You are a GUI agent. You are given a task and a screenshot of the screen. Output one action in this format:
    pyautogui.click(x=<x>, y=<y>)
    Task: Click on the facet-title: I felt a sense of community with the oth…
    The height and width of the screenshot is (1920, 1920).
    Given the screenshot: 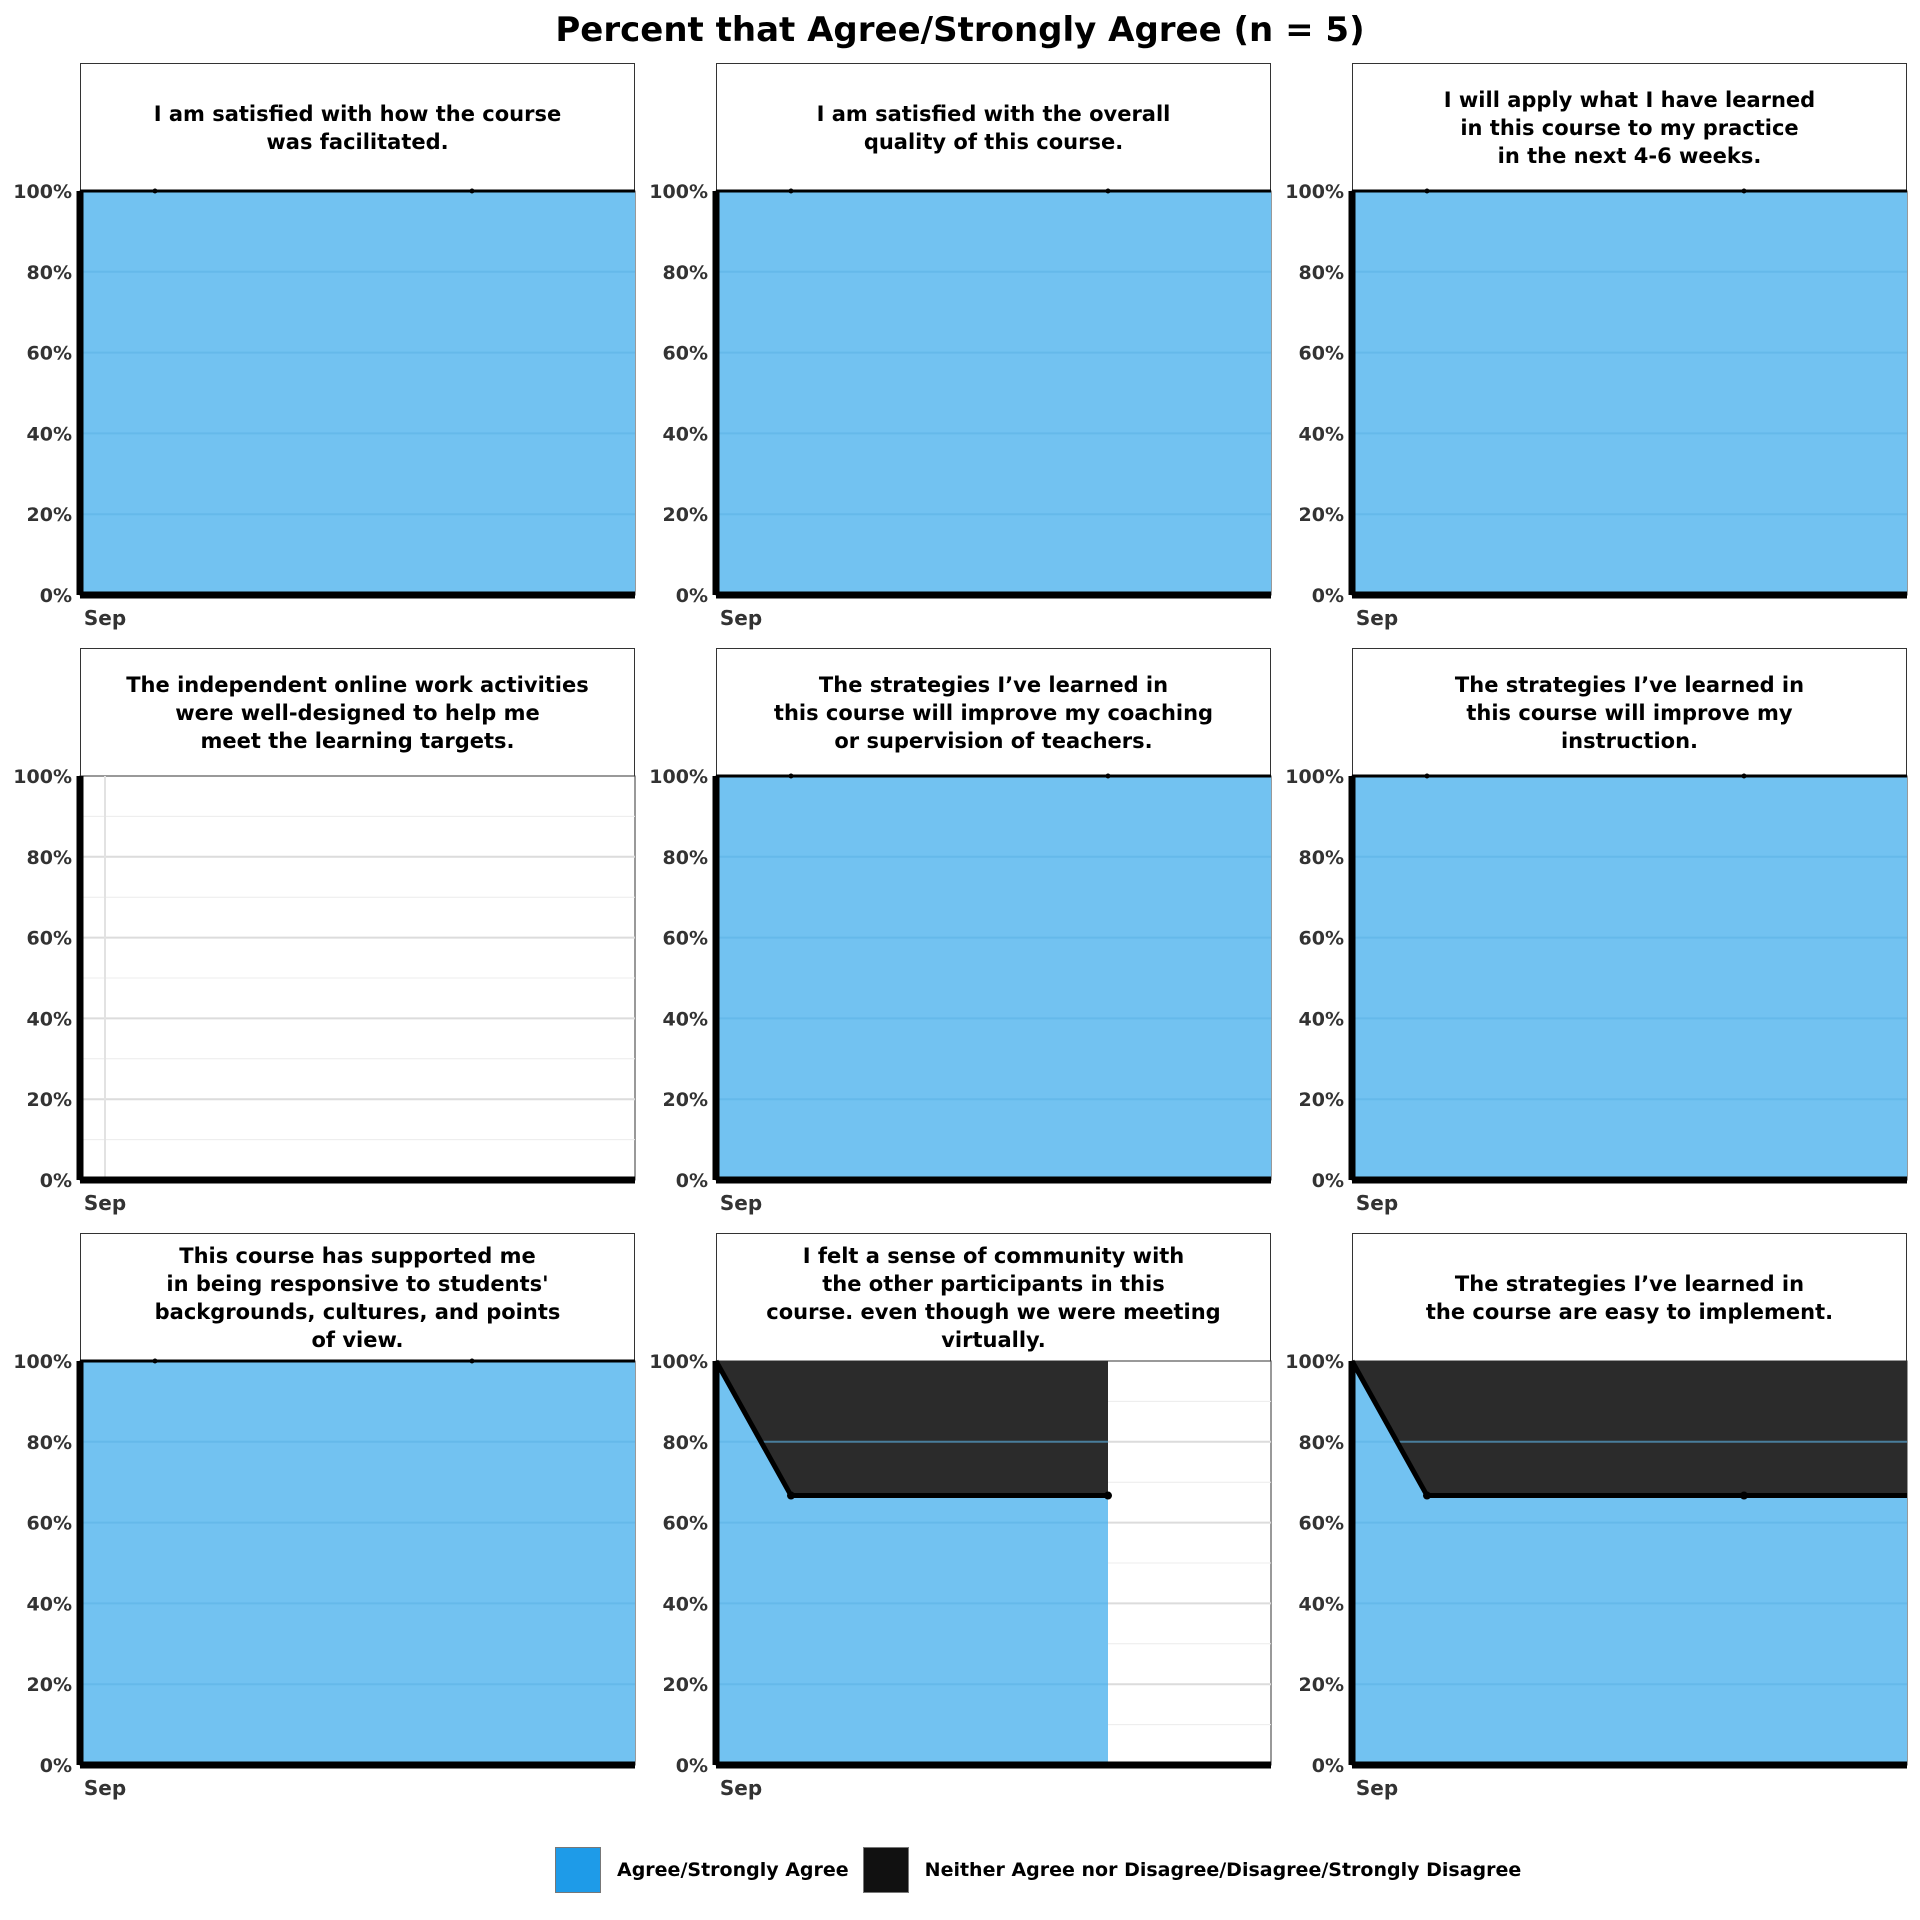 What is the action you would take?
    pyautogui.click(x=993, y=1298)
    